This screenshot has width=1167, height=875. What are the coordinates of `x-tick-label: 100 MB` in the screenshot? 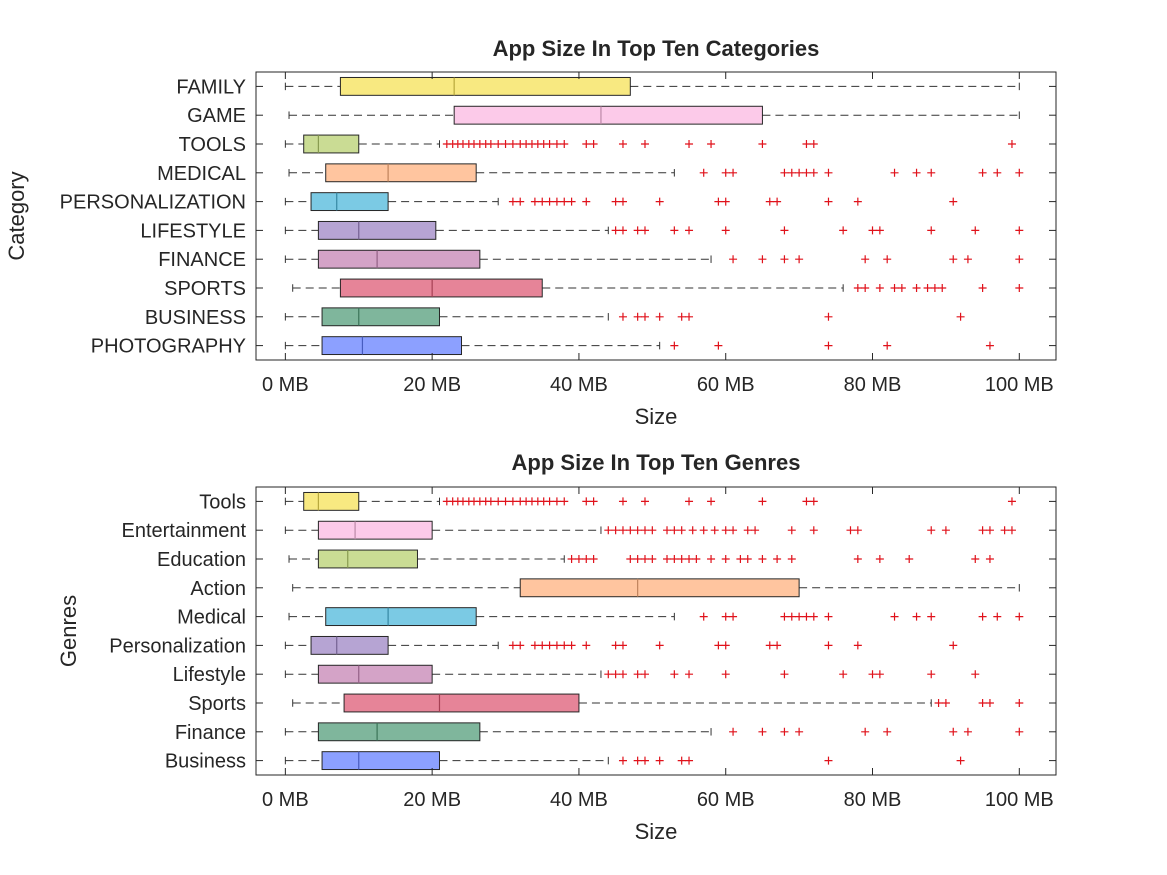 It's located at (1019, 385).